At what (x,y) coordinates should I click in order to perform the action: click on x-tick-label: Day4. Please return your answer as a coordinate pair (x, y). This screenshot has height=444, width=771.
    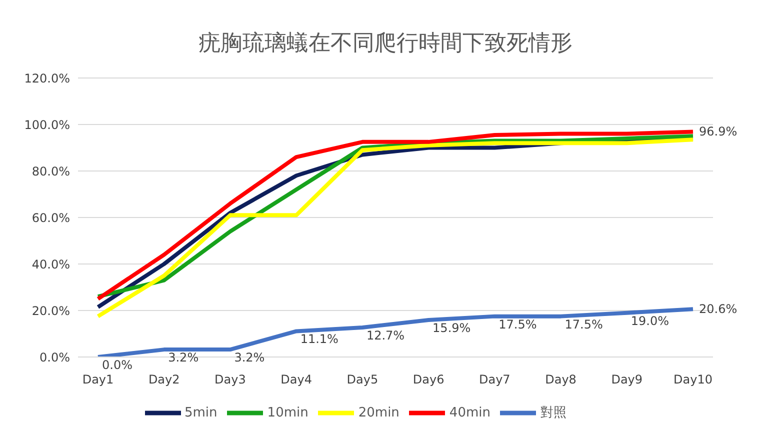
    Looking at the image, I should click on (296, 379).